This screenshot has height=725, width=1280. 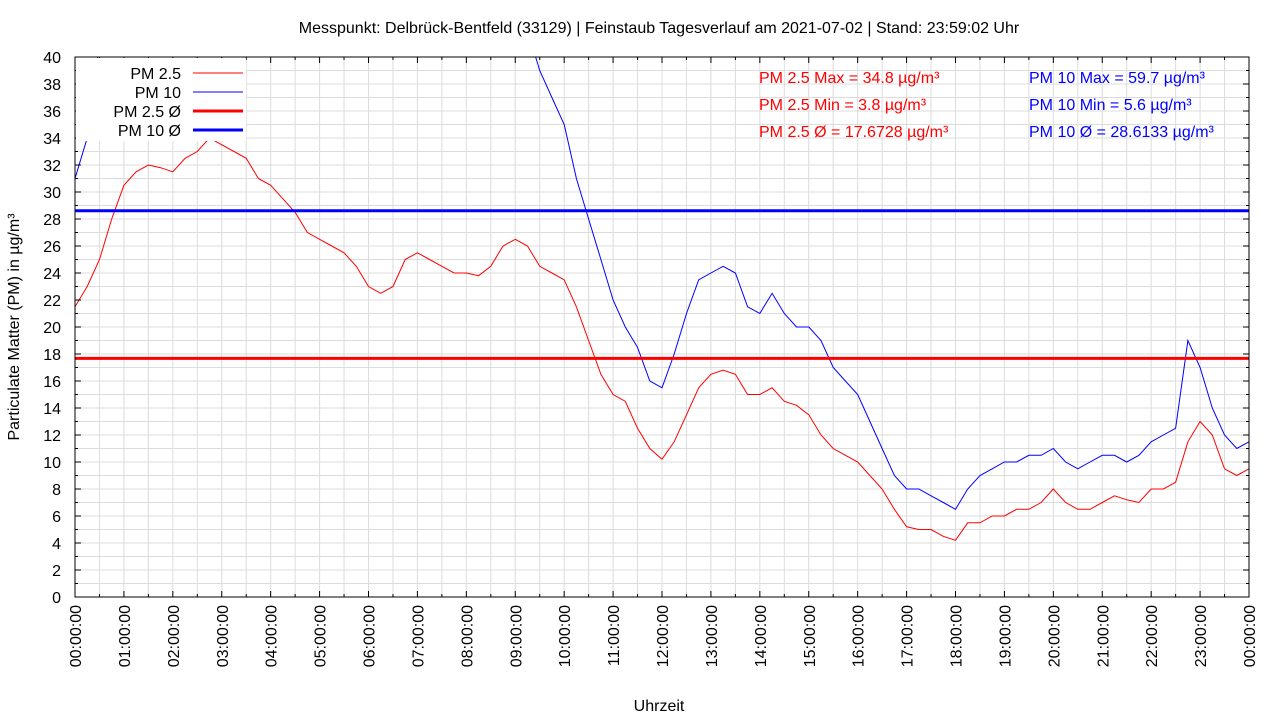 I want to click on pm10-stat: PM 10 Min = 5.6 µg/m³, so click(x=1110, y=105).